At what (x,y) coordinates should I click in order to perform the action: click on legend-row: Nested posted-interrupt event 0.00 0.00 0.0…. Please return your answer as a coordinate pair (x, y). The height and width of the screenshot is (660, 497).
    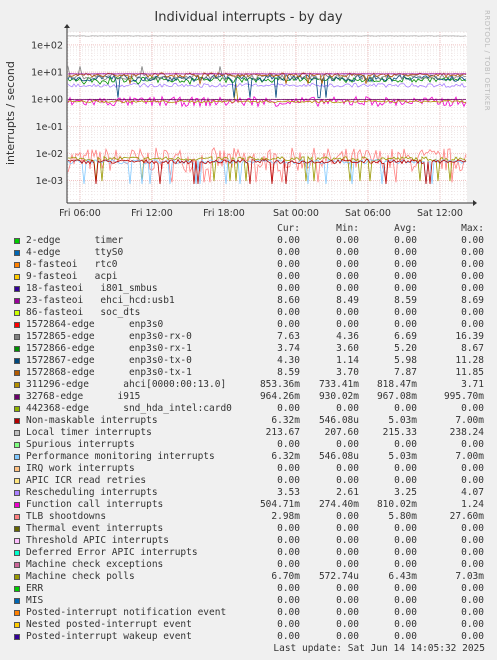
    Looking at the image, I should click on (254, 625).